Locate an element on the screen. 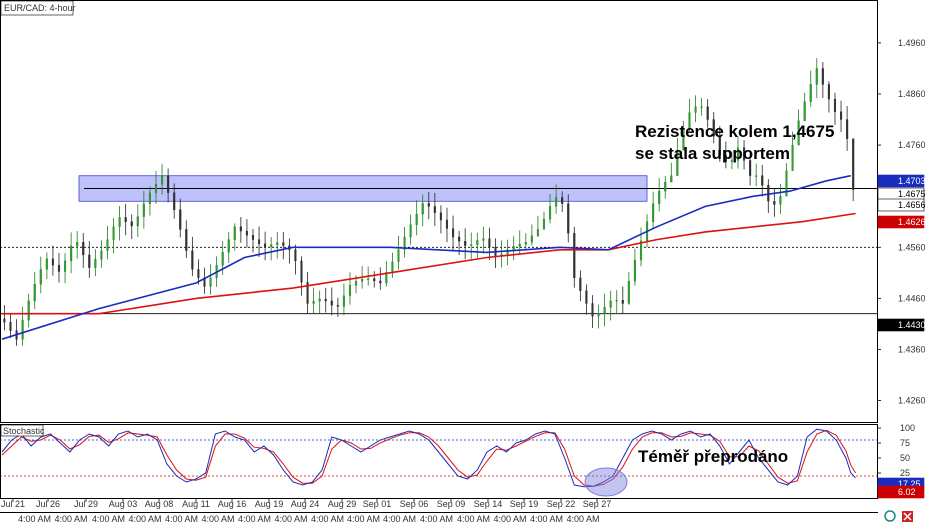  date-tick-label: Sep 27 is located at coordinates (597, 504).